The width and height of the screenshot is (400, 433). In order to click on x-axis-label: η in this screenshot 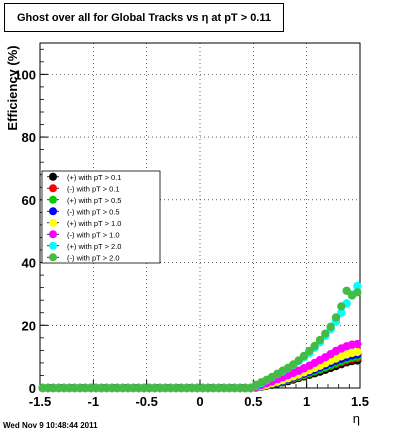, I will do `click(356, 418)`.